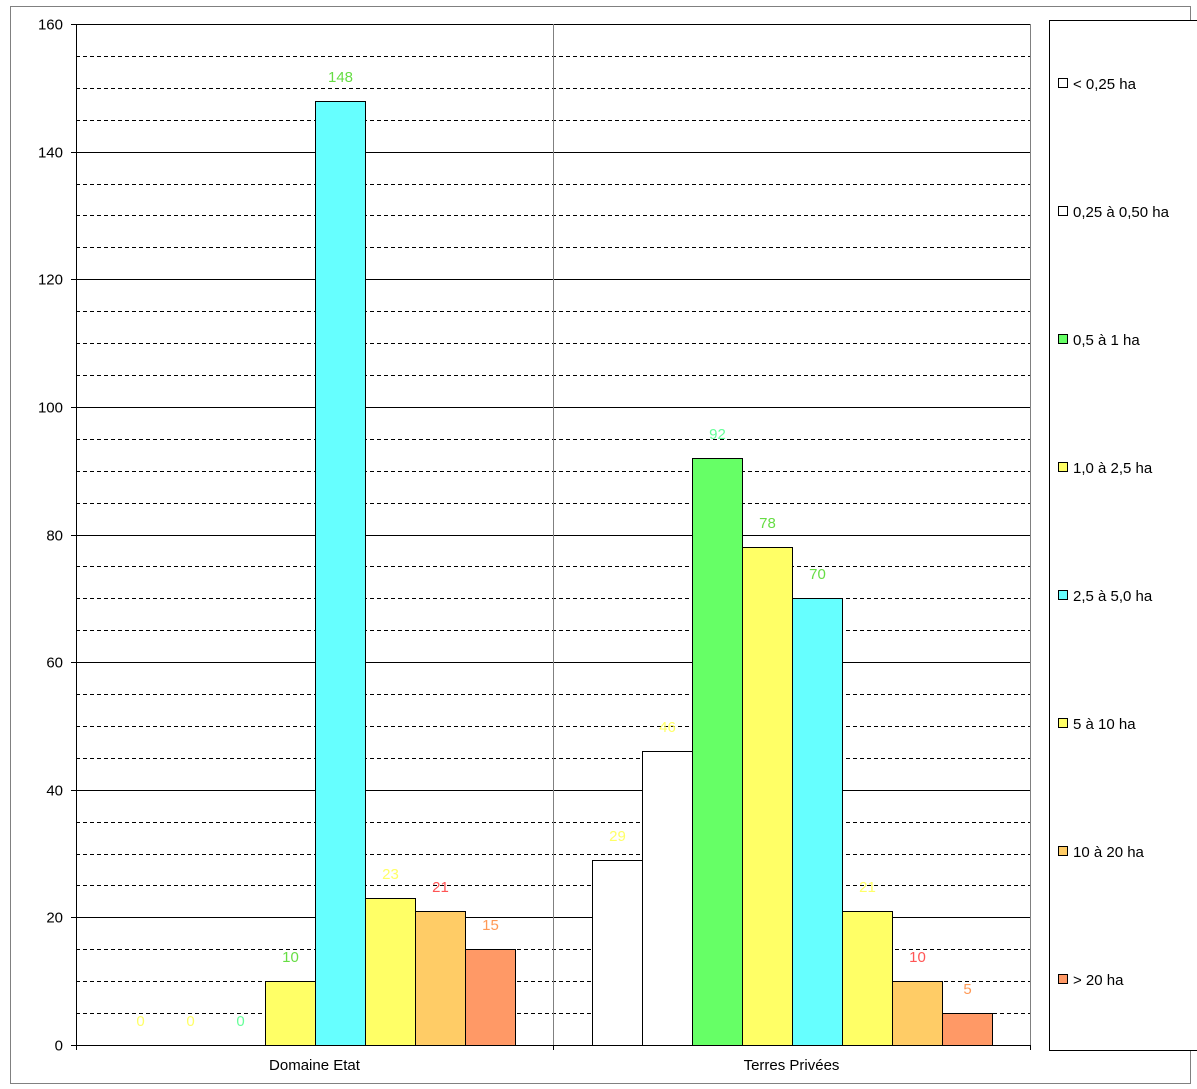 This screenshot has height=1089, width=1197. Describe the element at coordinates (767, 523) in the screenshot. I see `data-label: 78` at that location.